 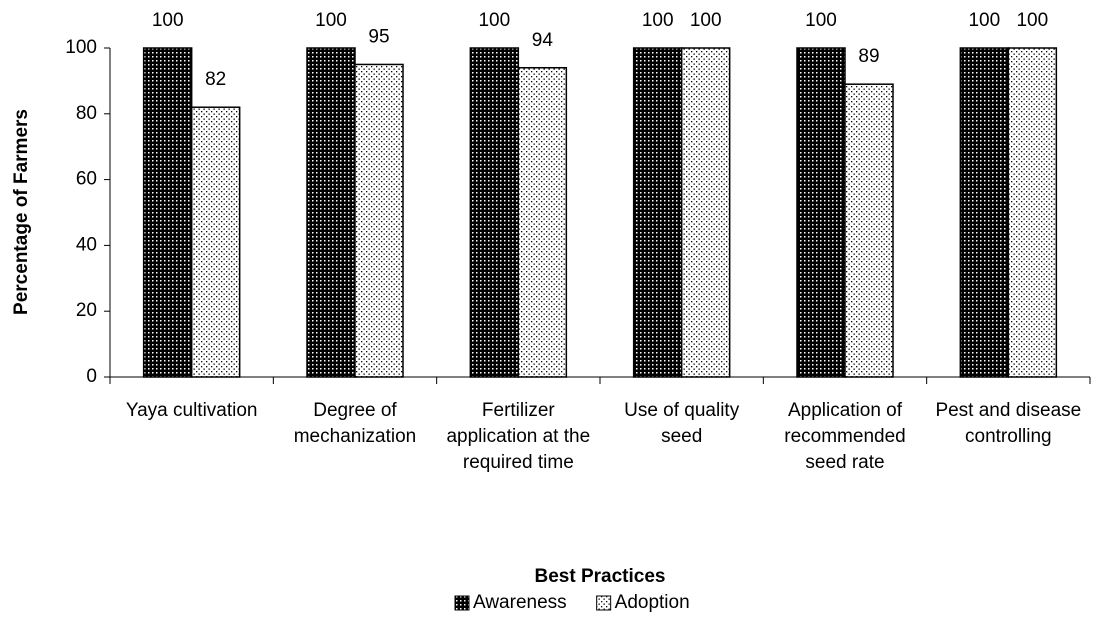 What do you see at coordinates (1008, 423) in the screenshot?
I see `x-tick-label: Pest and disease controlling` at bounding box center [1008, 423].